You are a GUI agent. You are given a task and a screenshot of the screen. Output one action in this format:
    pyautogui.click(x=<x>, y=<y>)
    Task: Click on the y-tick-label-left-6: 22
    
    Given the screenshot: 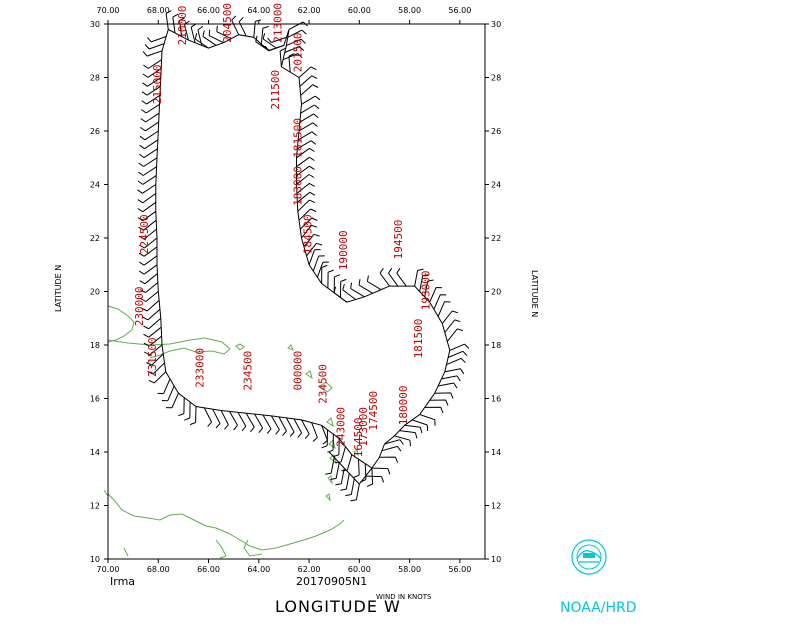 What is the action you would take?
    pyautogui.click(x=95, y=238)
    